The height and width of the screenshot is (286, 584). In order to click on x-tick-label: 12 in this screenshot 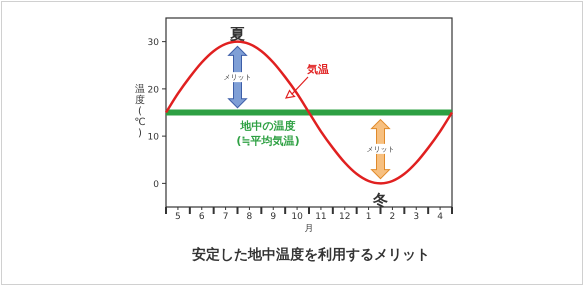, I will do `click(344, 217)`.